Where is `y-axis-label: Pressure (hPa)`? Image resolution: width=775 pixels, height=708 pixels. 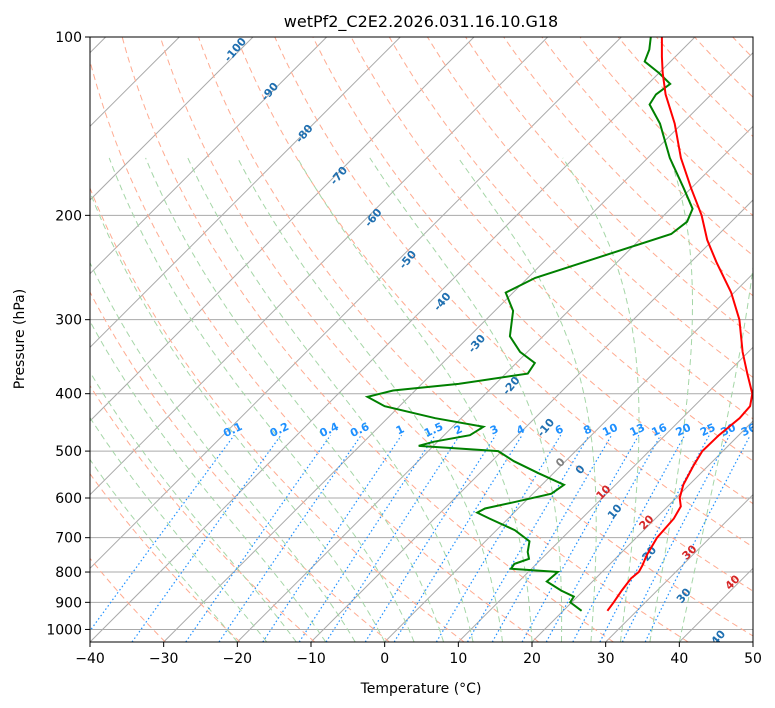 y-axis-label: Pressure (hPa) is located at coordinates (20, 339).